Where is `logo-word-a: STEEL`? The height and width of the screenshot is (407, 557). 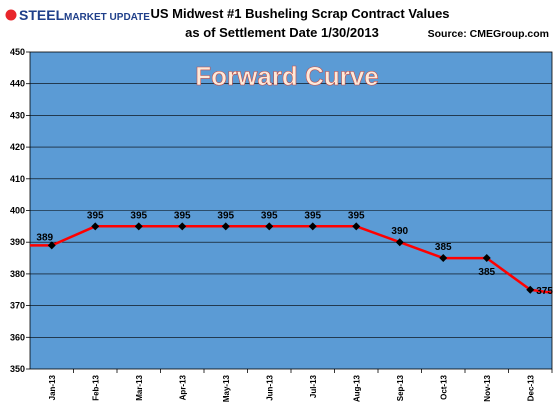 logo-word-a: STEEL is located at coordinates (42, 15).